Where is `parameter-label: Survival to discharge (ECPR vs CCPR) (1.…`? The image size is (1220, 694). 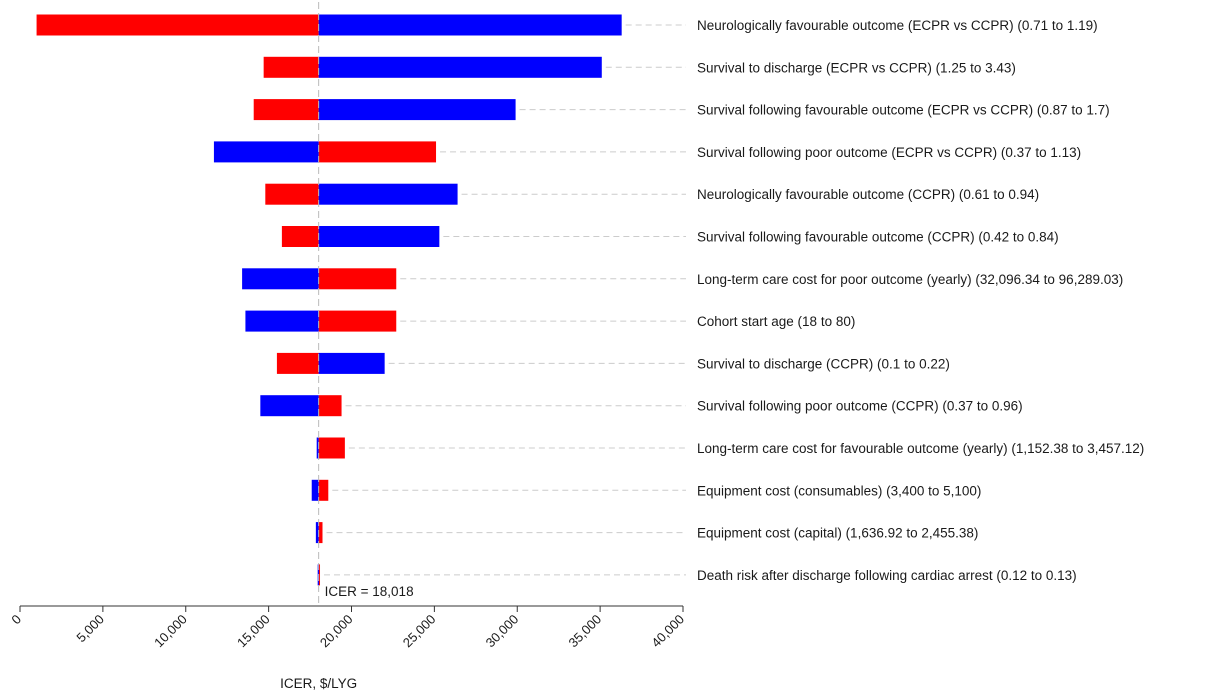 parameter-label: Survival to discharge (ECPR vs CCPR) (1.… is located at coordinates (856, 67).